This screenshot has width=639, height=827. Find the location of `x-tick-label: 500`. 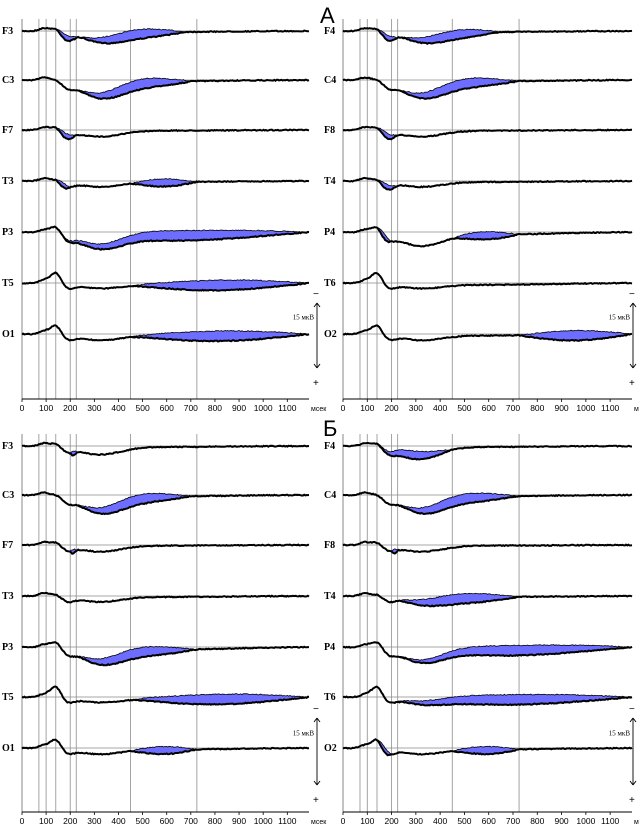

x-tick-label: 500 is located at coordinates (464, 821).